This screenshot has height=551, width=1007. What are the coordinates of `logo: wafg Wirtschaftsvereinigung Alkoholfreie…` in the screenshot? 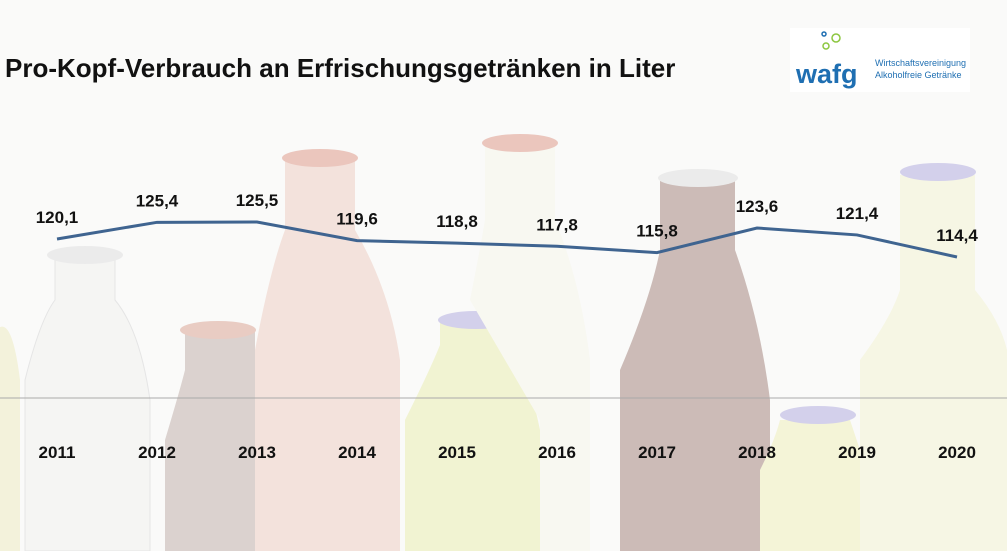 It's located at (880, 60).